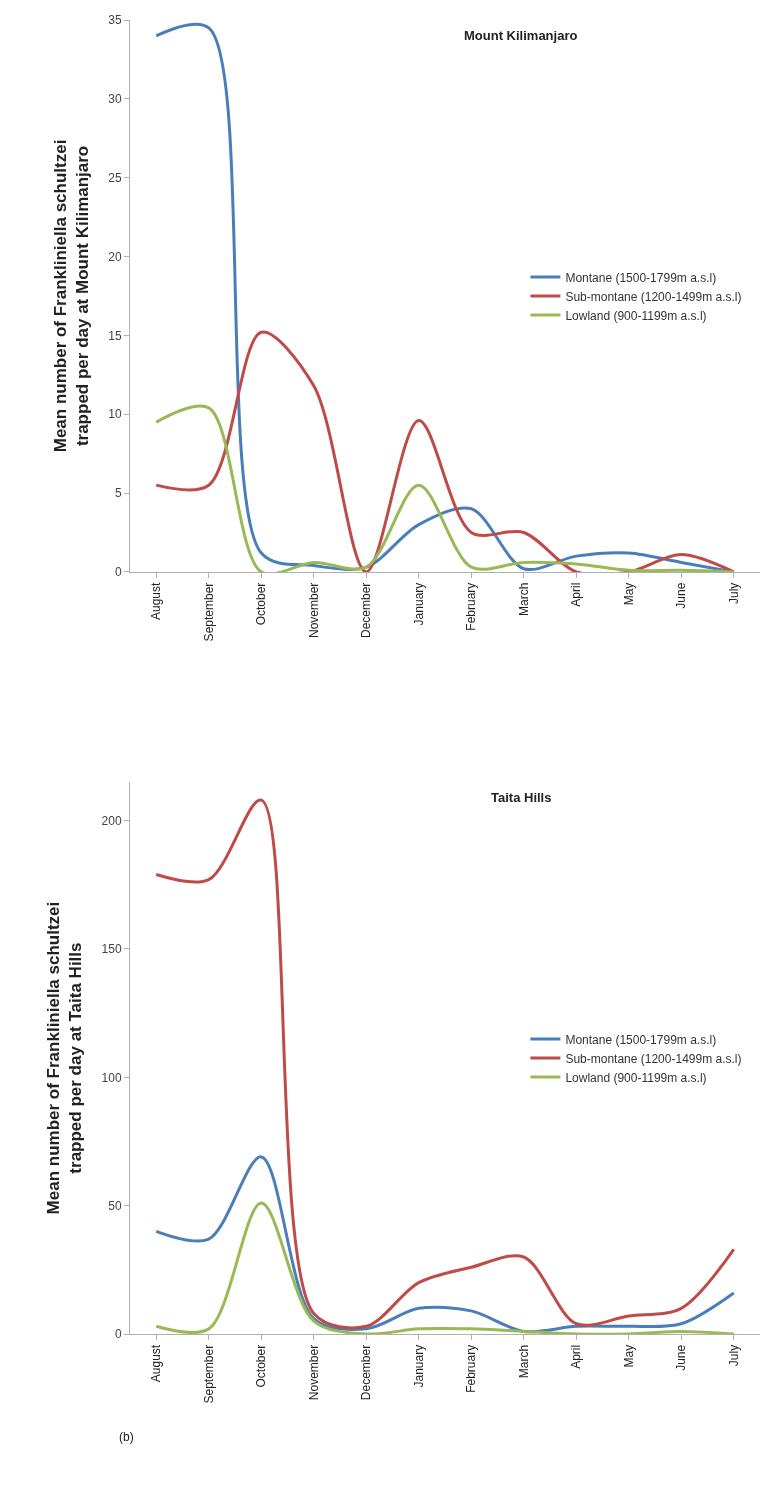 Image resolution: width=780 pixels, height=1494 pixels. Describe the element at coordinates (111, 949) in the screenshot. I see `y-tick-label: 150` at that location.